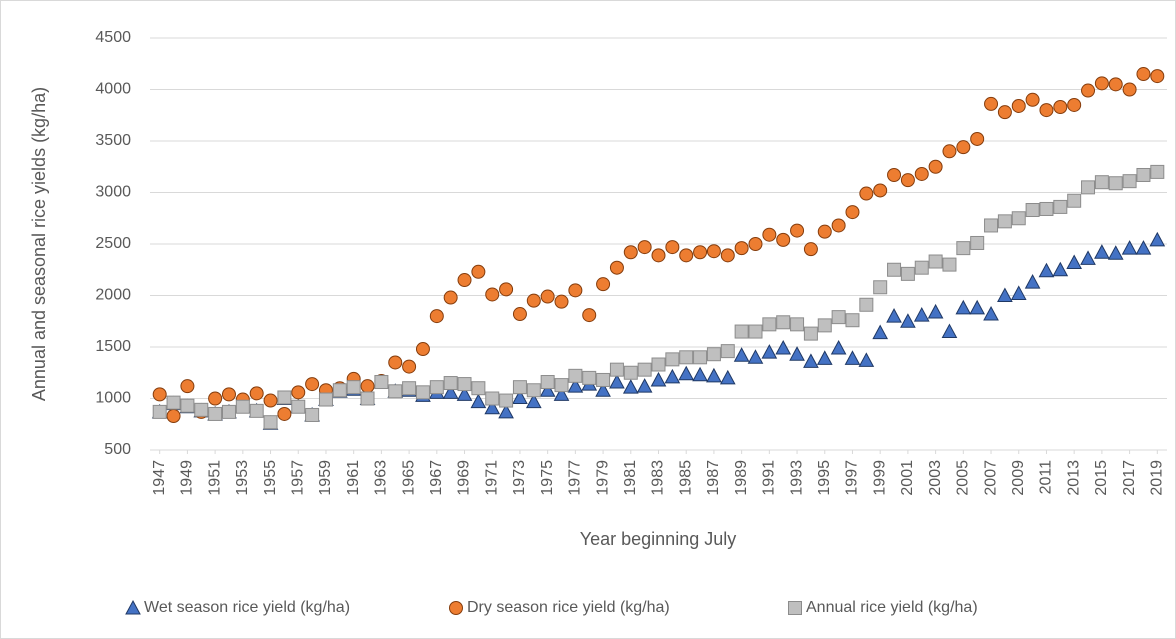 The image size is (1176, 639). What do you see at coordinates (685, 478) in the screenshot?
I see `x-tick-label: 1985` at bounding box center [685, 478].